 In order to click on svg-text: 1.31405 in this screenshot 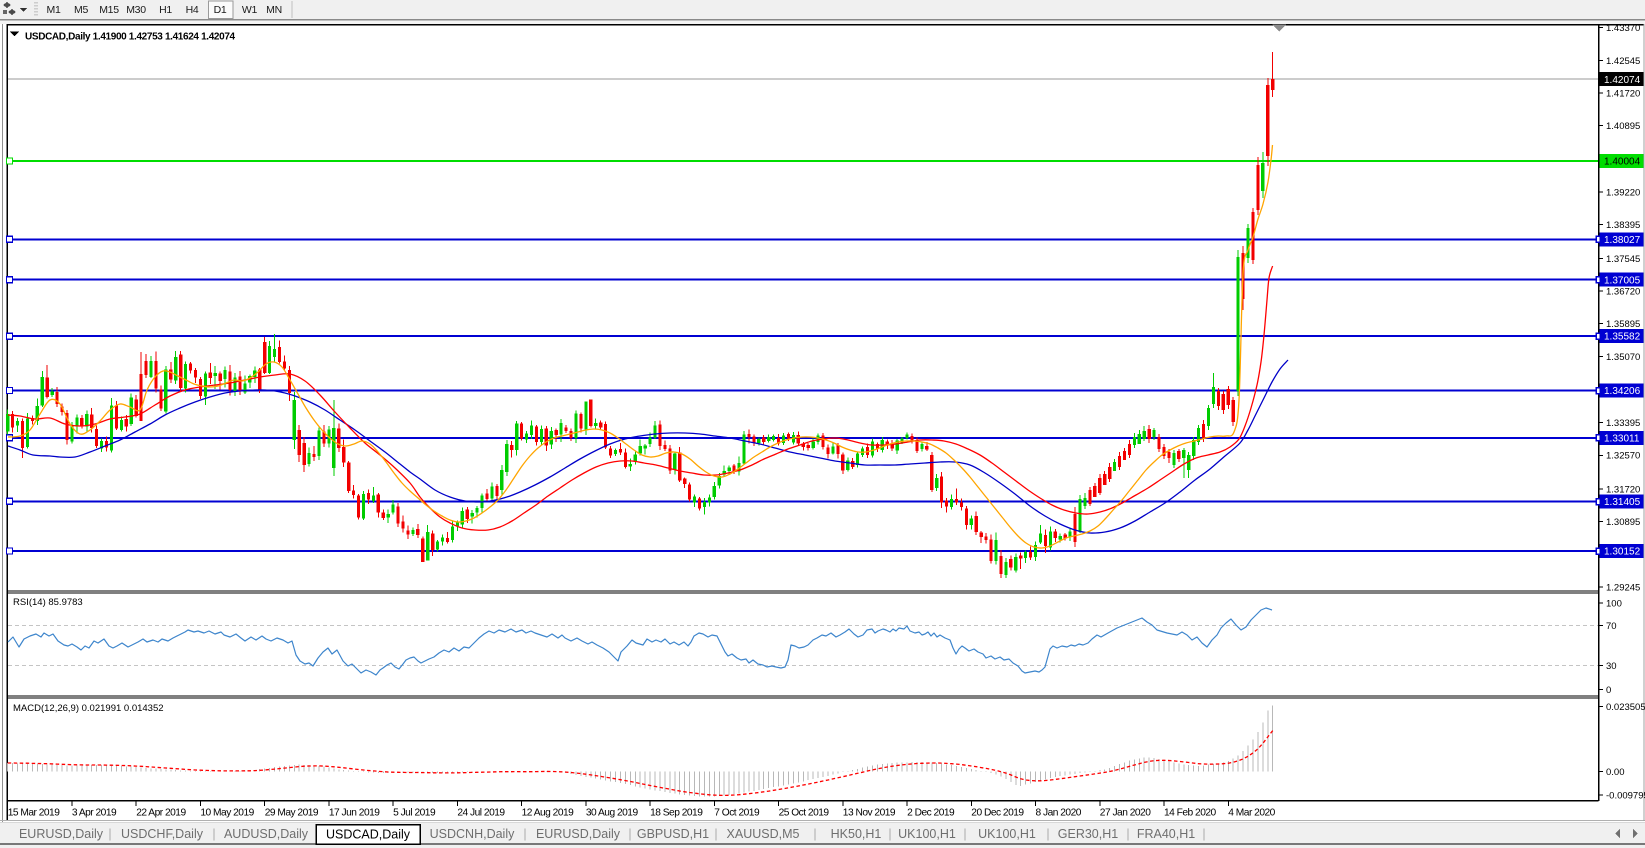, I will do `click(1622, 502)`.